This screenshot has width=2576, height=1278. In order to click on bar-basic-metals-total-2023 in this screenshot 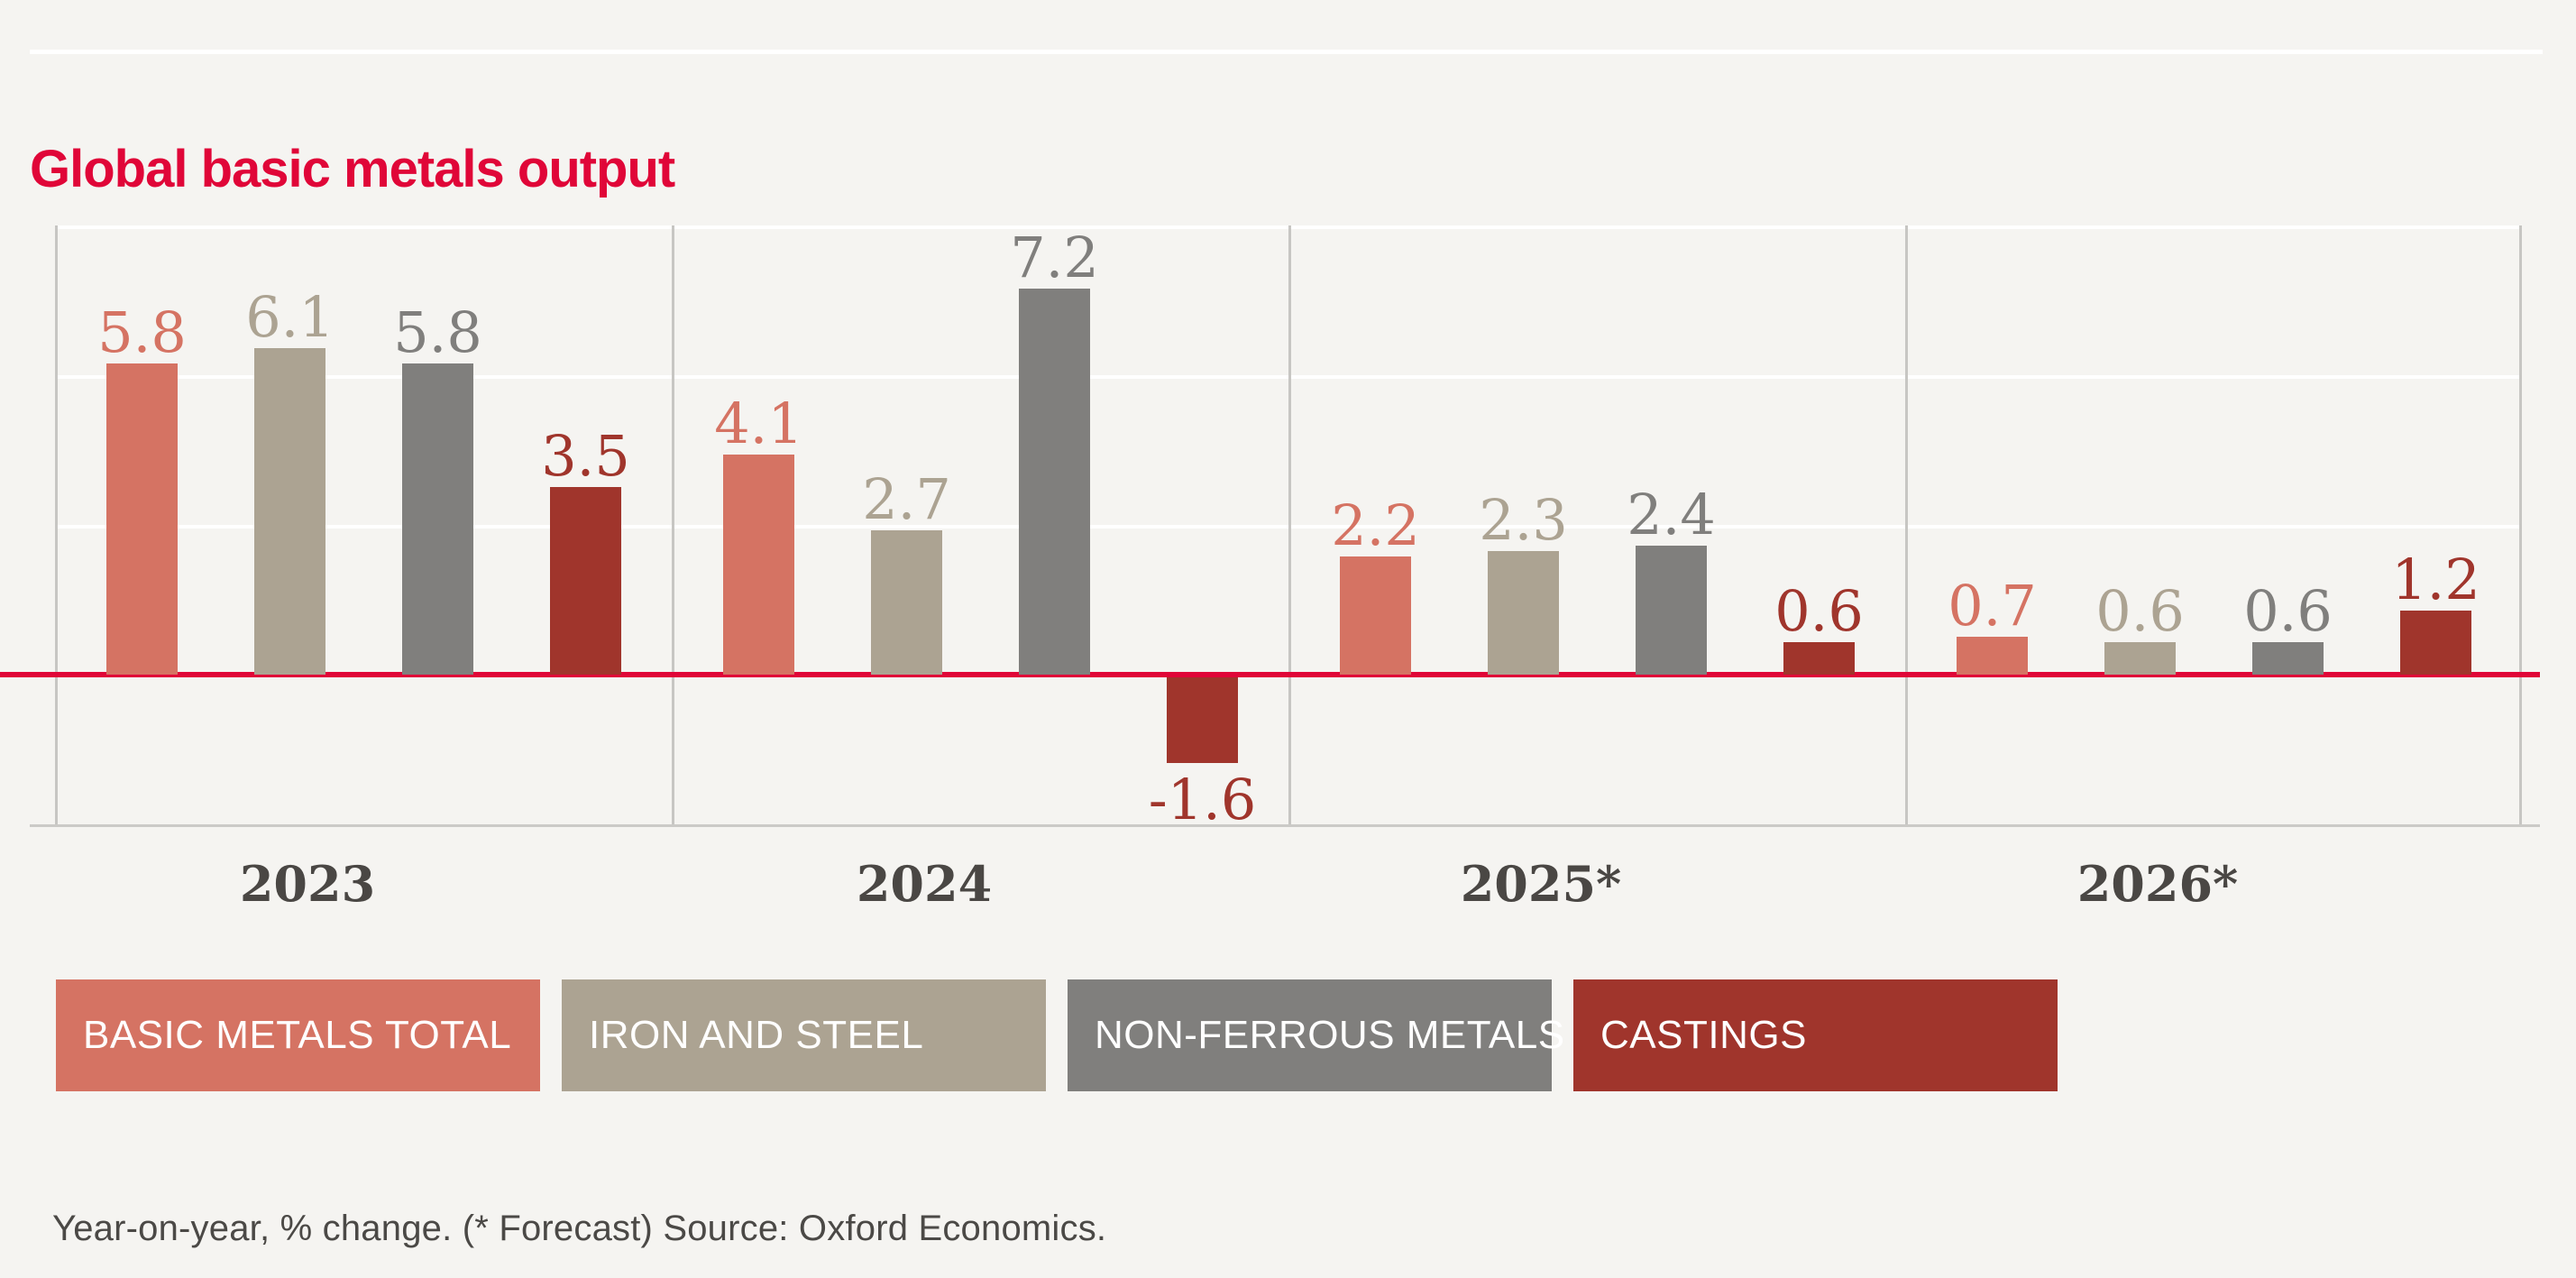, I will do `click(142, 519)`.